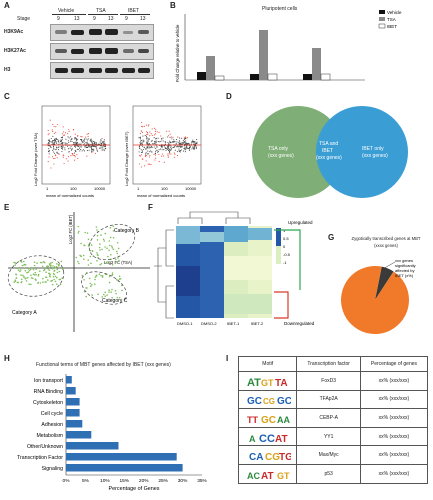  I want to click on row-label-h3k9ac: H3K9Ac, so click(13, 32).